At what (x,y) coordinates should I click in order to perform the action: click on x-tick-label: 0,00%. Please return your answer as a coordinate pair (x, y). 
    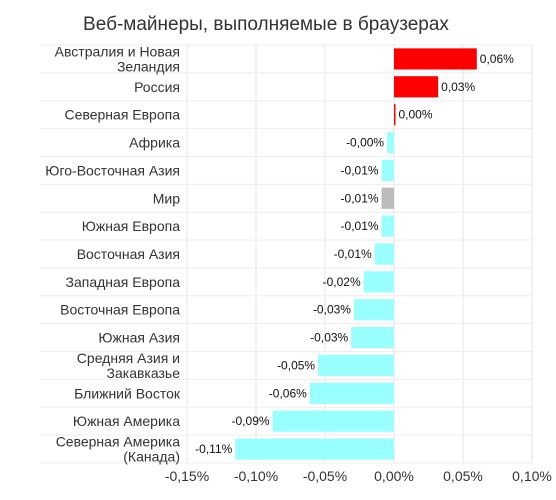
    Looking at the image, I should click on (394, 476).